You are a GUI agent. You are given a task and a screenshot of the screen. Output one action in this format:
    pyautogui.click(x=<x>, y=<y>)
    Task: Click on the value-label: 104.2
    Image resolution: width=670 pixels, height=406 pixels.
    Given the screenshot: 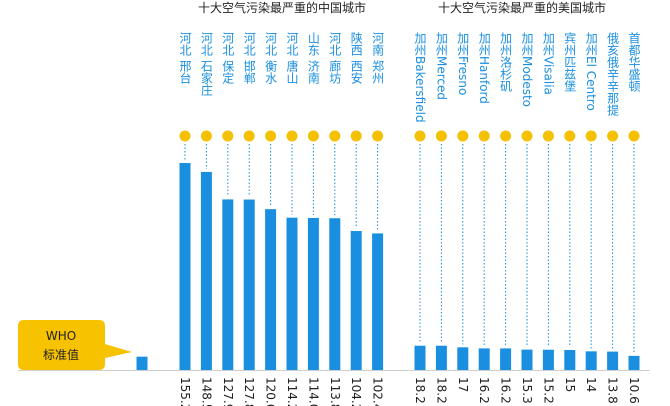 What is the action you would take?
    pyautogui.click(x=356, y=391)
    